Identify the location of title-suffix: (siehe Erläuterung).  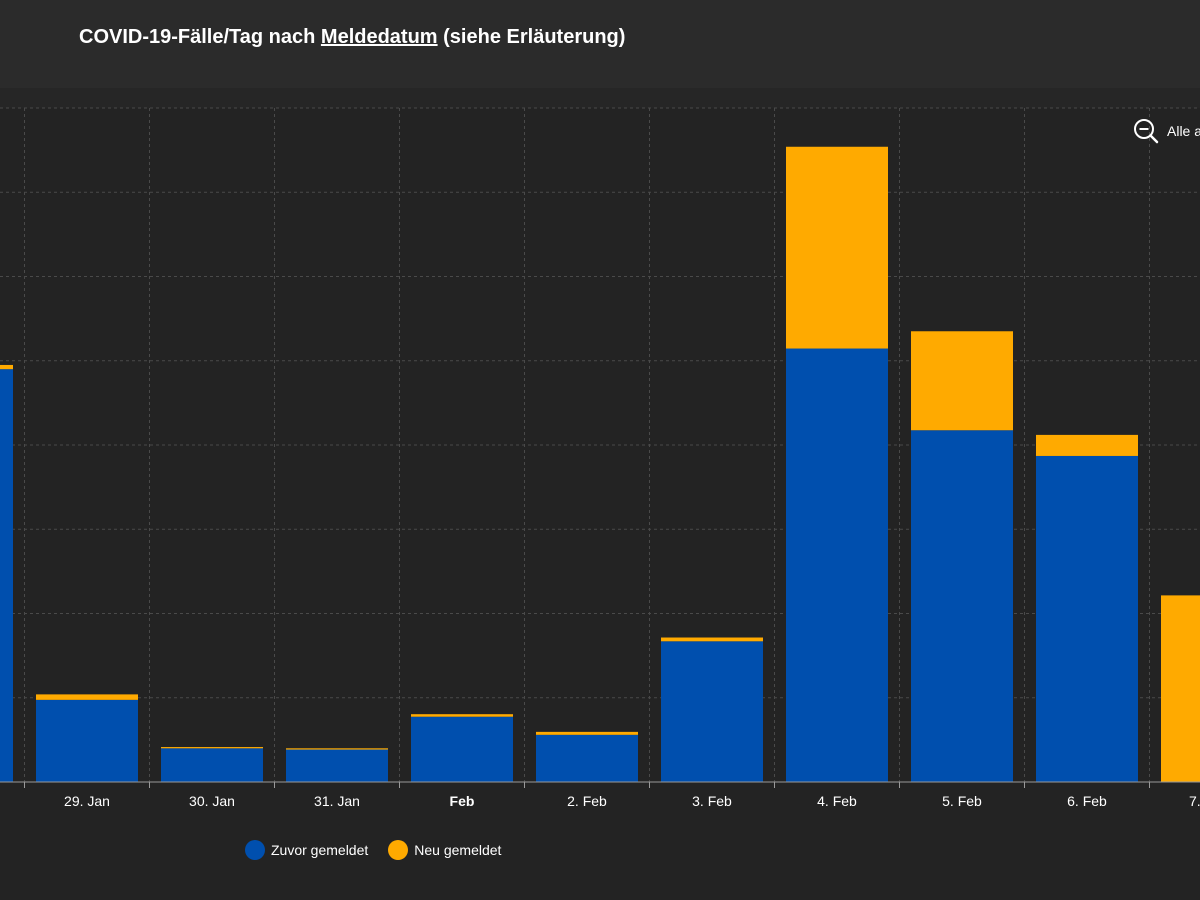
(531, 37).